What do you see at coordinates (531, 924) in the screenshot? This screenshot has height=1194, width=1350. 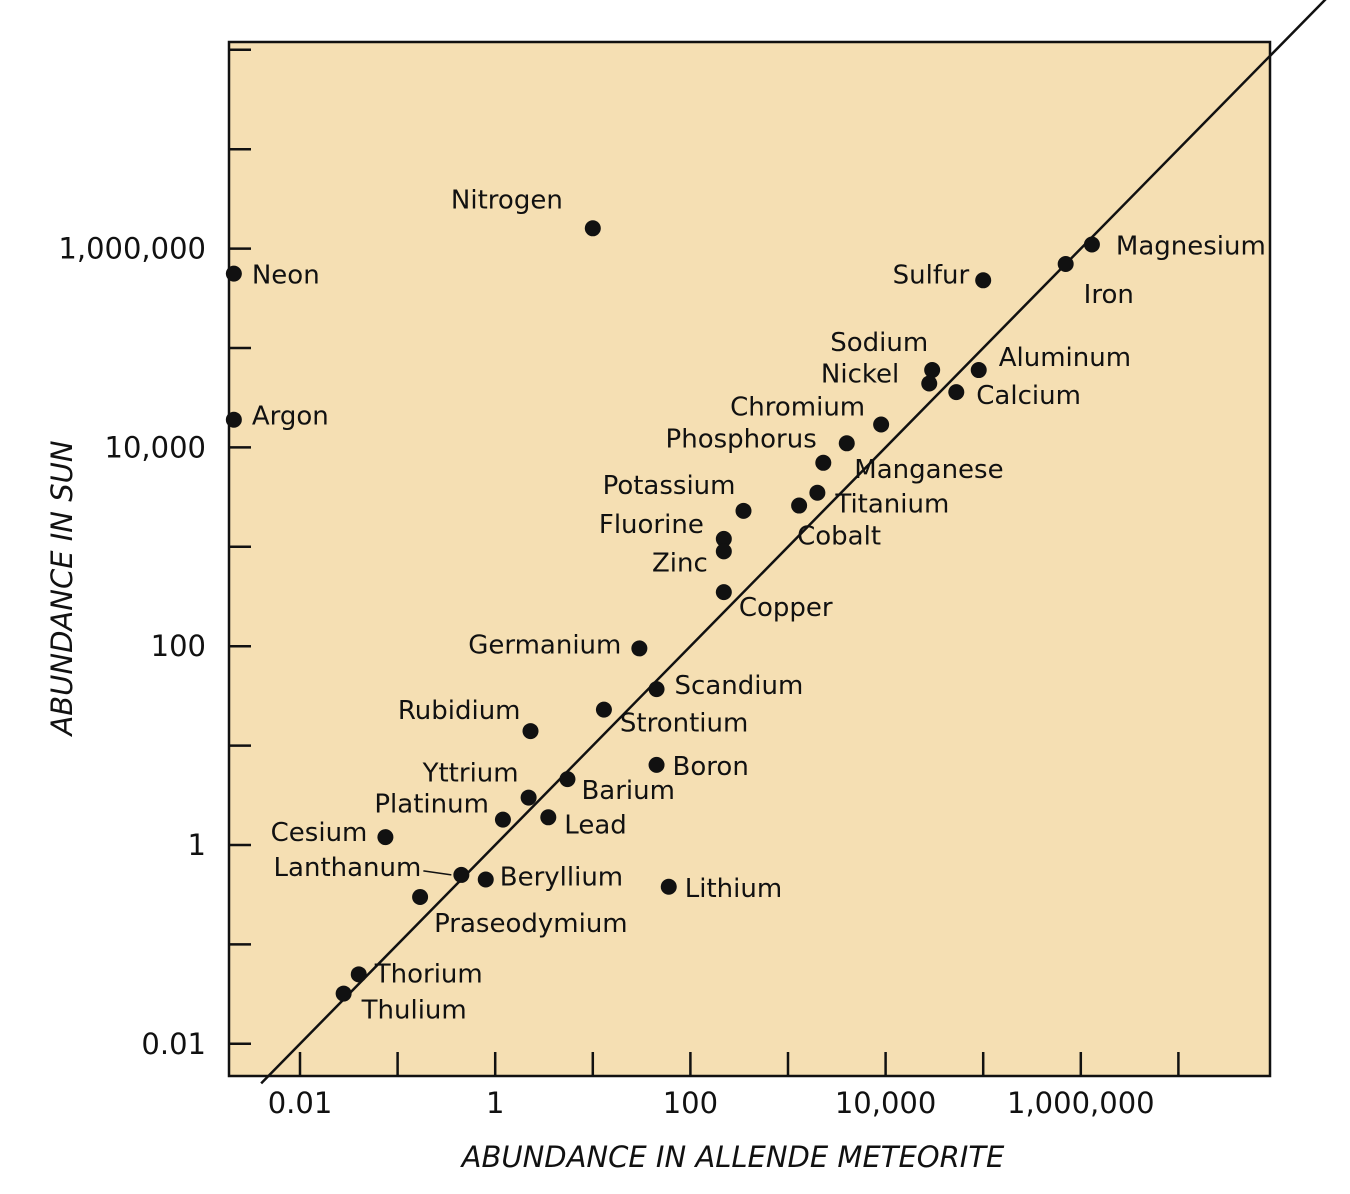 I see `point-label-praseodymium: Praseodymium` at bounding box center [531, 924].